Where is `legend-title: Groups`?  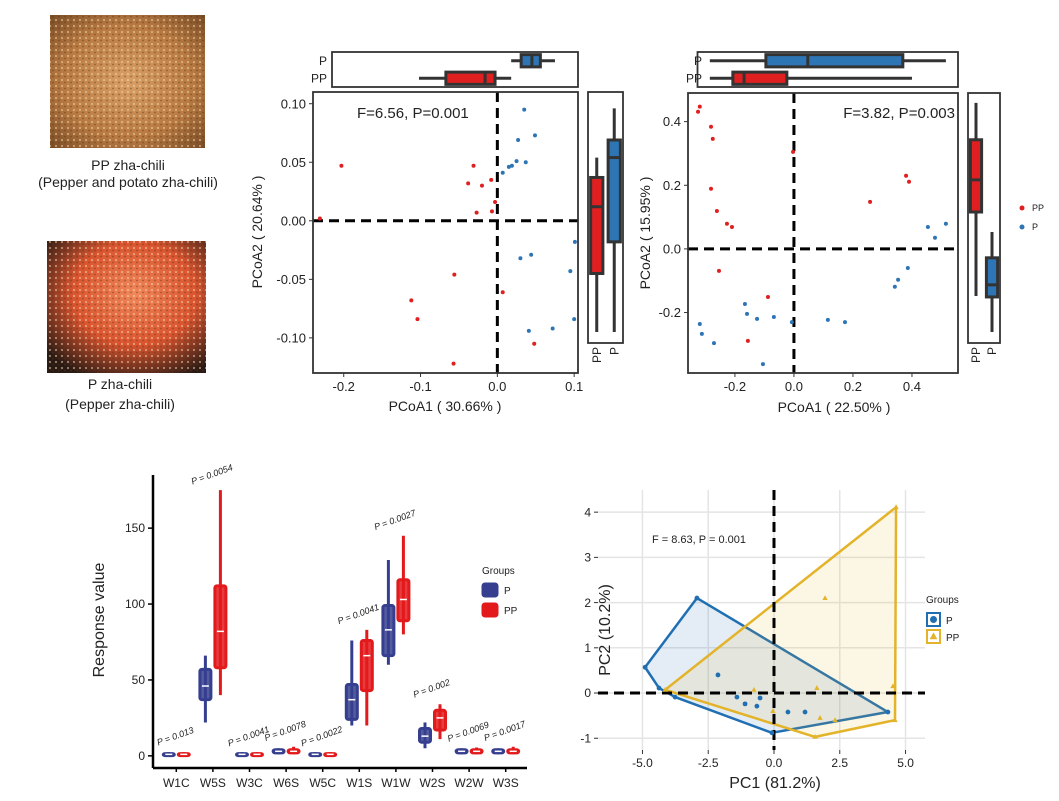 legend-title: Groups is located at coordinates (942, 600).